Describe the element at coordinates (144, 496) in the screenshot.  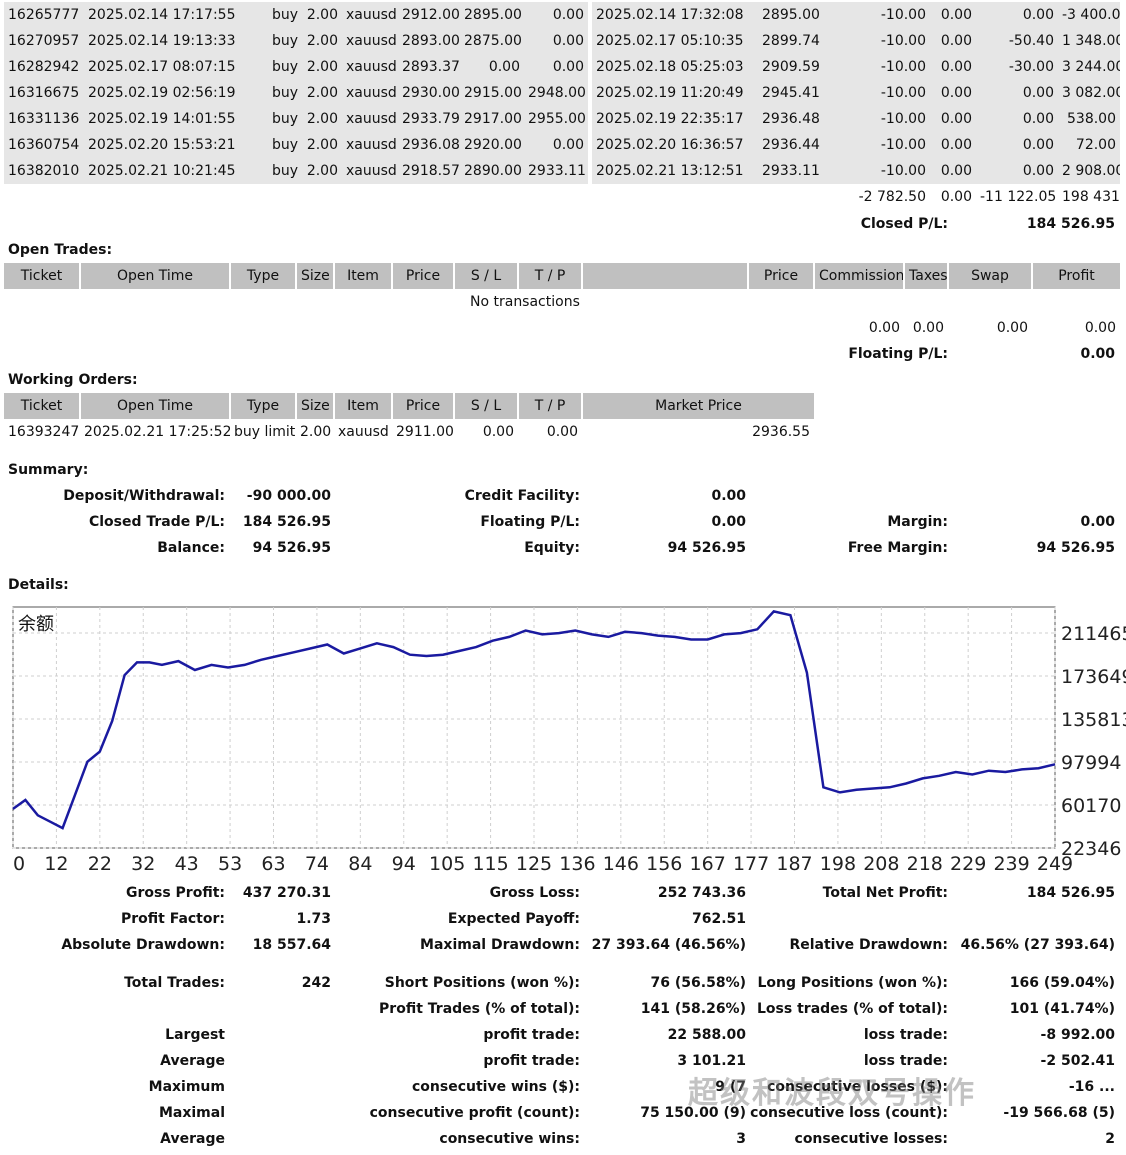
I see `deposit-label: Deposit/Withdrawal:` at that location.